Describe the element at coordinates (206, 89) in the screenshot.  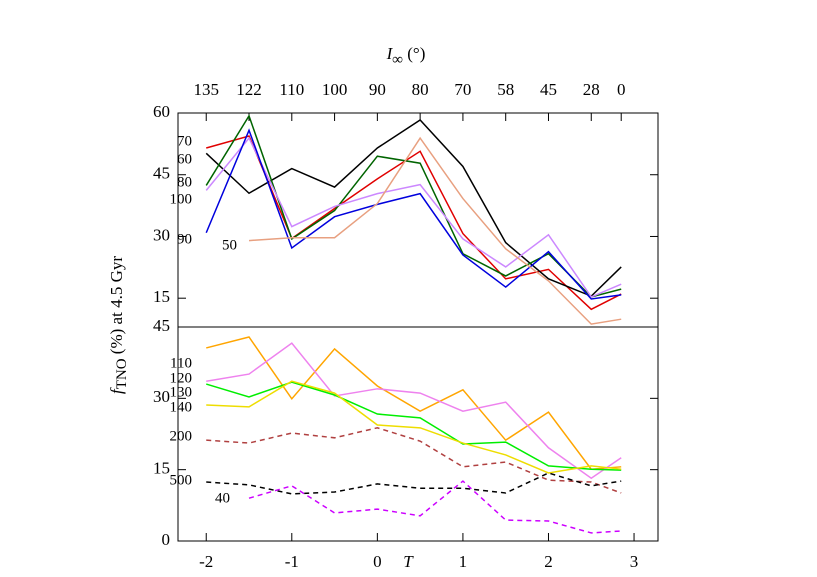
I see `top-tick-label: 135` at that location.